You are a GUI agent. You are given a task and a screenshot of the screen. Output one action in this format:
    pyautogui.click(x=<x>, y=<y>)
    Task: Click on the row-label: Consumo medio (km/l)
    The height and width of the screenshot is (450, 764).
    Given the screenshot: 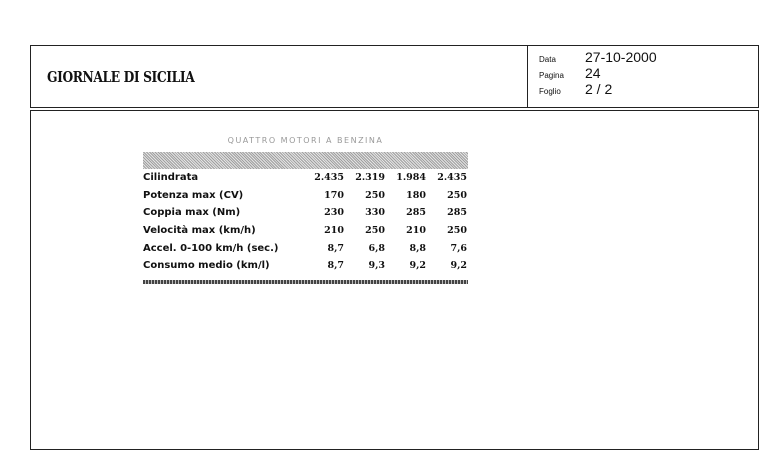 What is the action you would take?
    pyautogui.click(x=206, y=266)
    